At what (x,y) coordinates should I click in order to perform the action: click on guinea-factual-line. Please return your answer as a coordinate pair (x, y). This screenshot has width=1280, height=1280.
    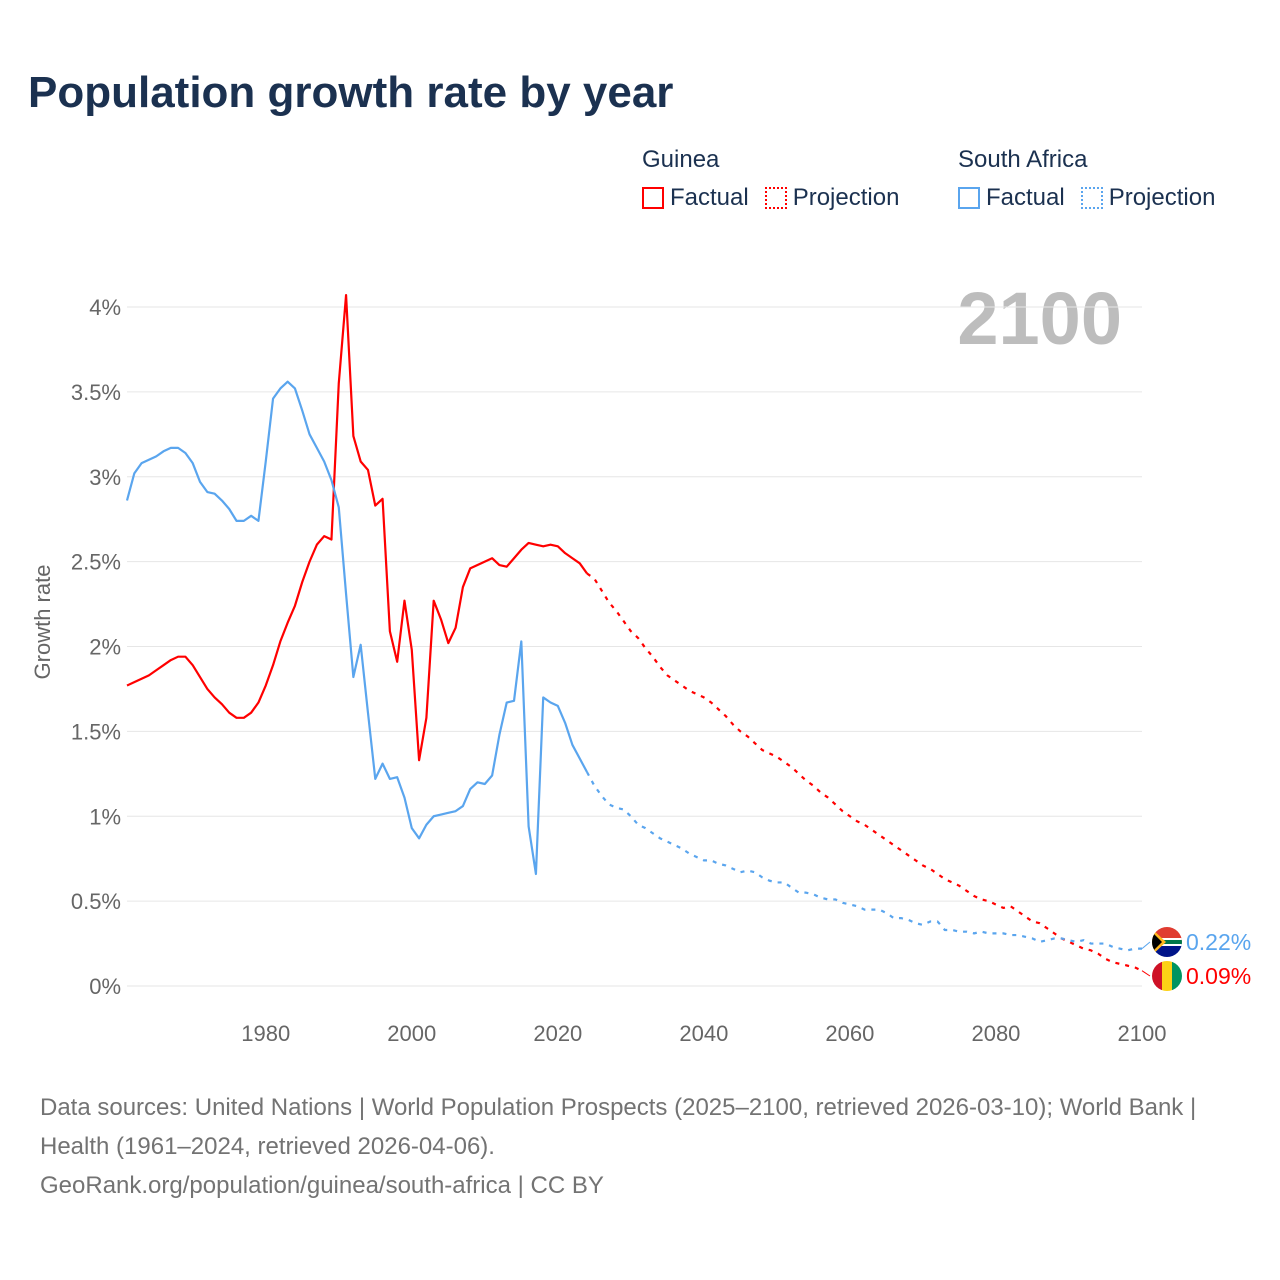
    Looking at the image, I should click on (357, 528).